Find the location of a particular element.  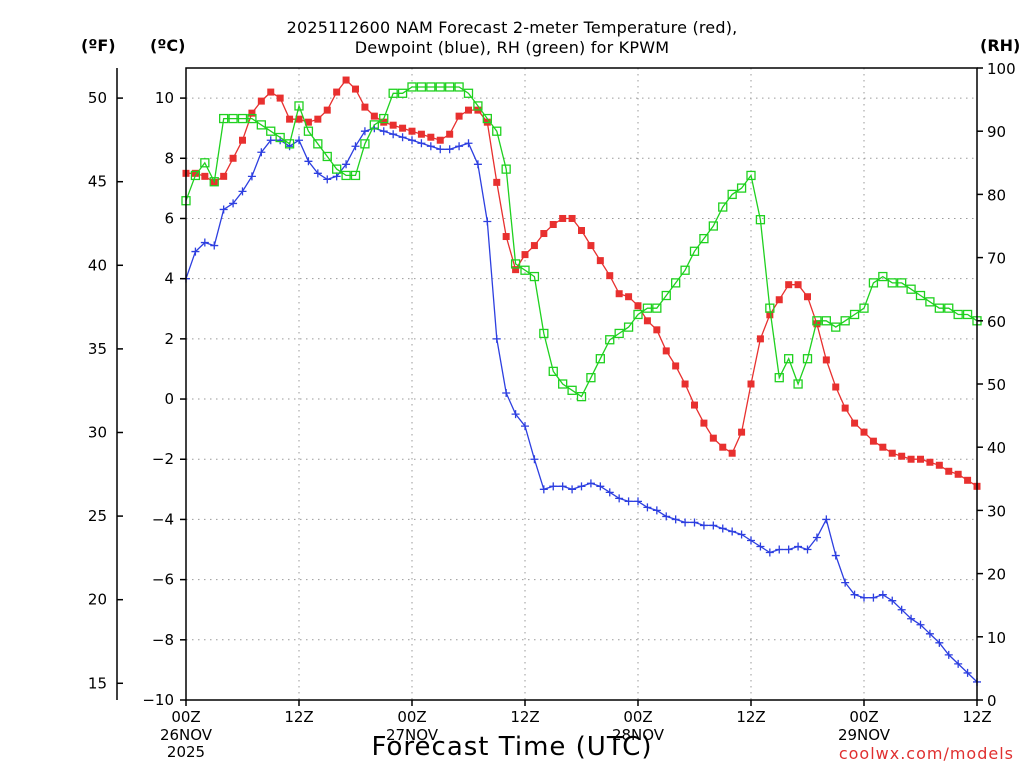

rh-tick-label: 10 is located at coordinates (996, 638).